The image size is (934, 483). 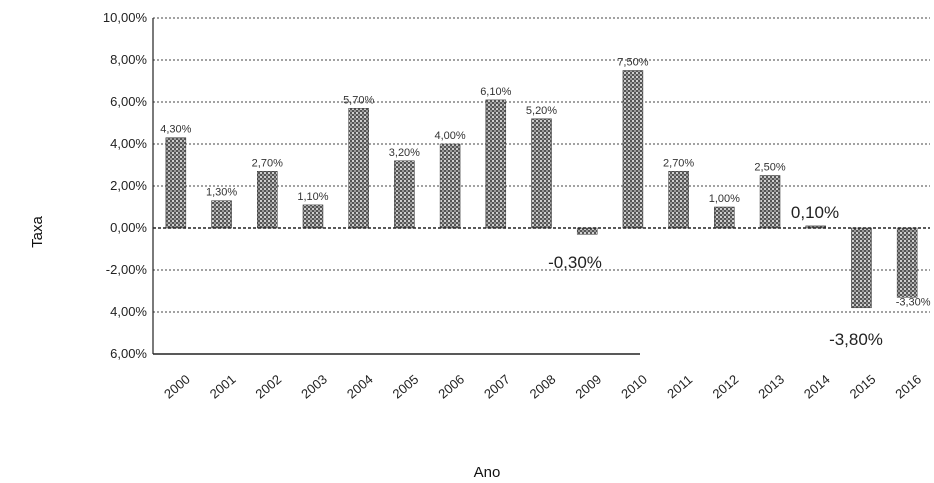 What do you see at coordinates (358, 100) in the screenshot?
I see `data-label: 5,70%` at bounding box center [358, 100].